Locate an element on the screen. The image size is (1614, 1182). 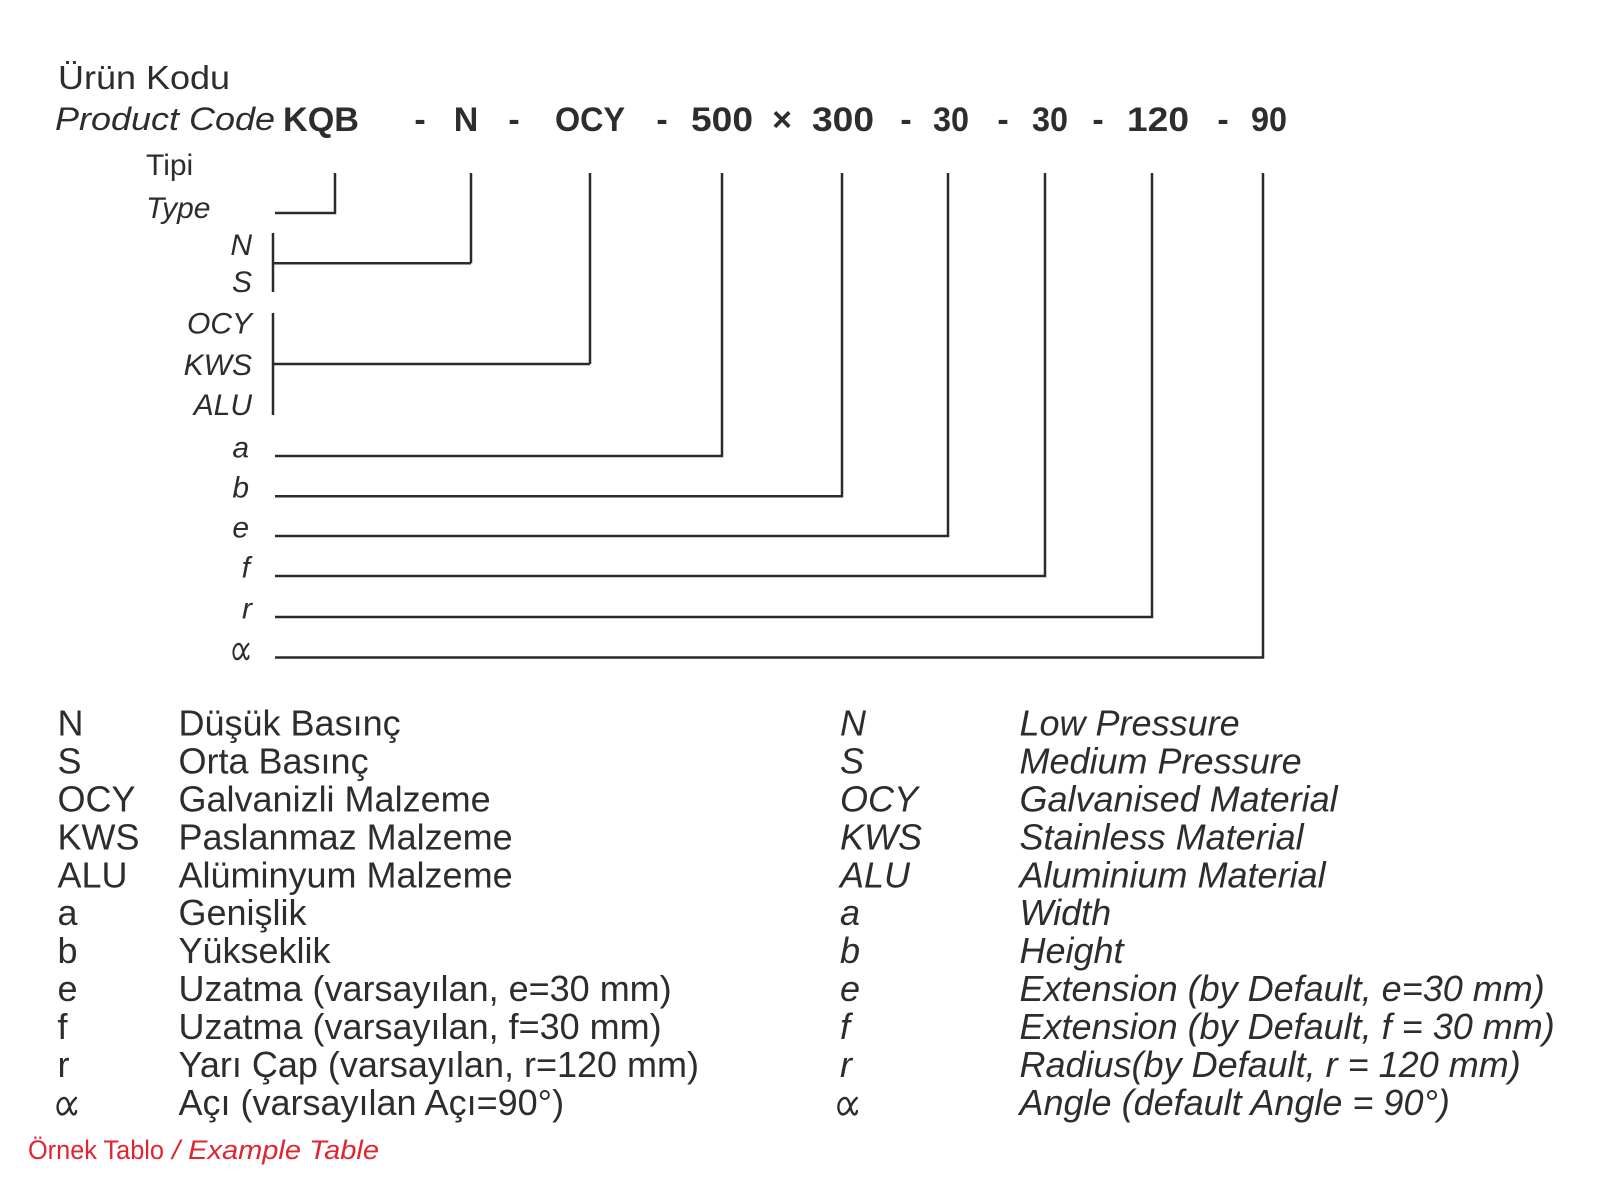
svg-text: 90 is located at coordinates (1269, 120).